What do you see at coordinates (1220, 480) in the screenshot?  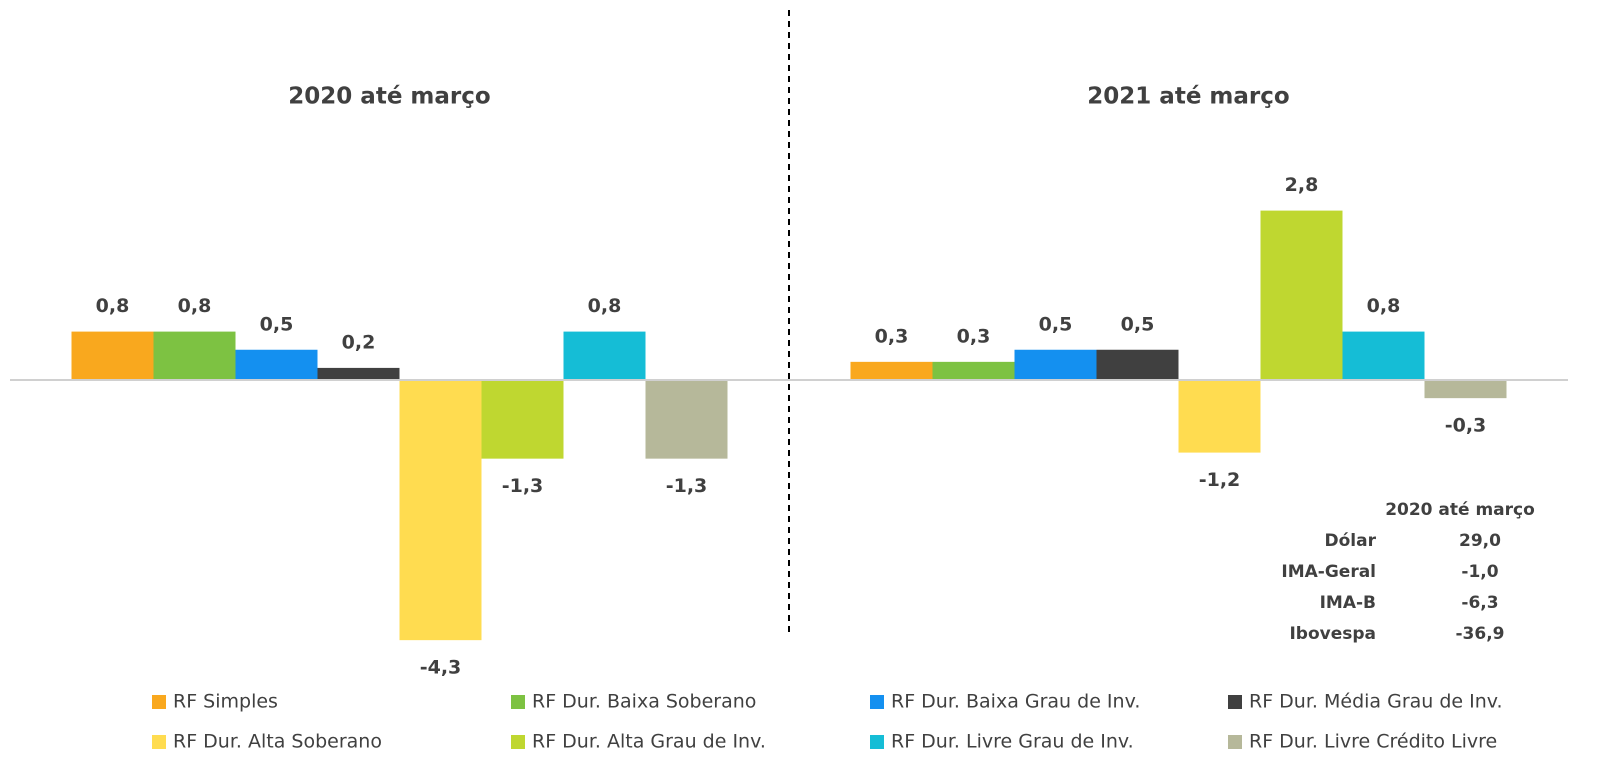 I see `value-label: -1,2` at bounding box center [1220, 480].